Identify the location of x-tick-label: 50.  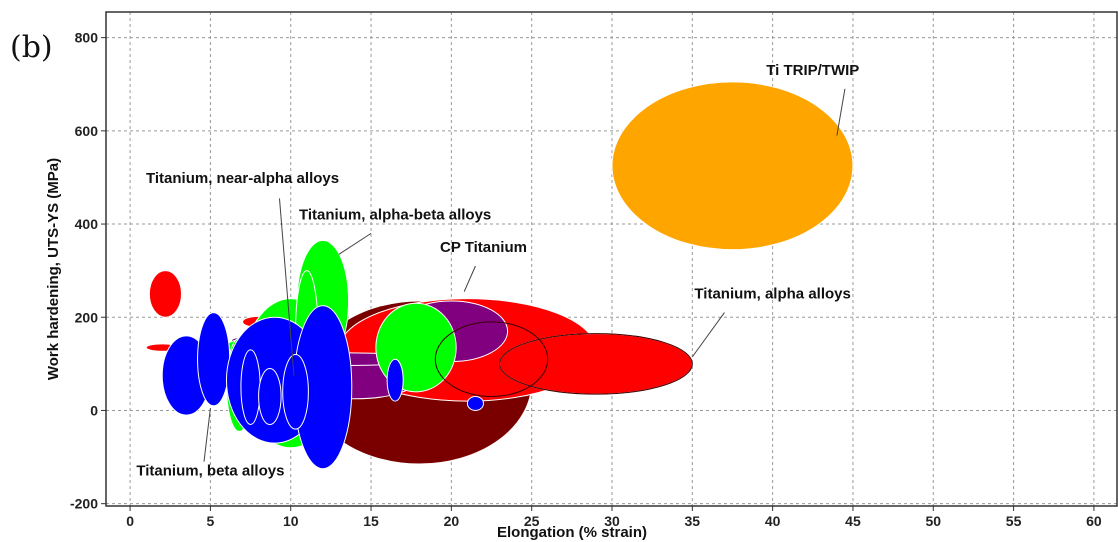
(933, 521).